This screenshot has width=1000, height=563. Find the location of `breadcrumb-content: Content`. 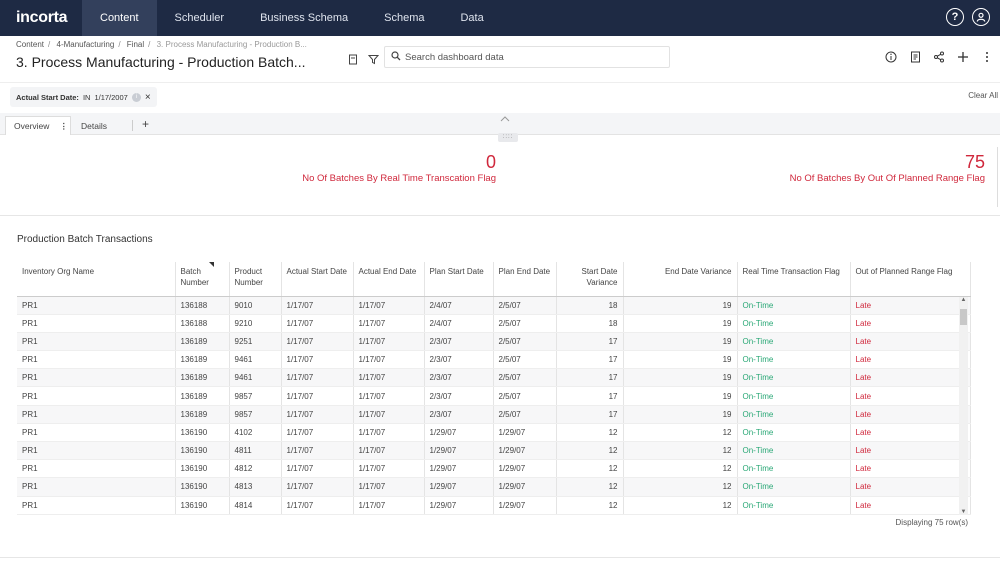

breadcrumb-content: Content is located at coordinates (30, 44).